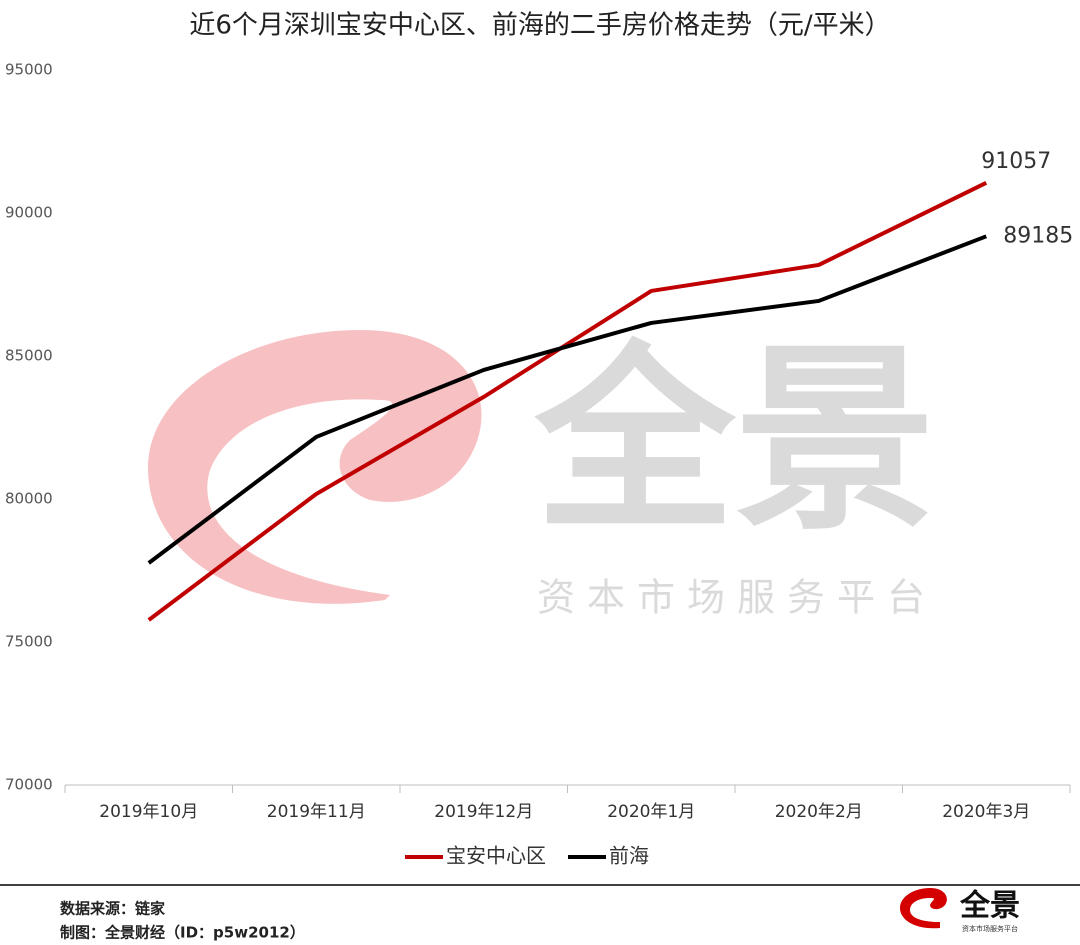 This screenshot has width=1080, height=945. What do you see at coordinates (1038, 235) in the screenshot?
I see `data-label: 89185` at bounding box center [1038, 235].